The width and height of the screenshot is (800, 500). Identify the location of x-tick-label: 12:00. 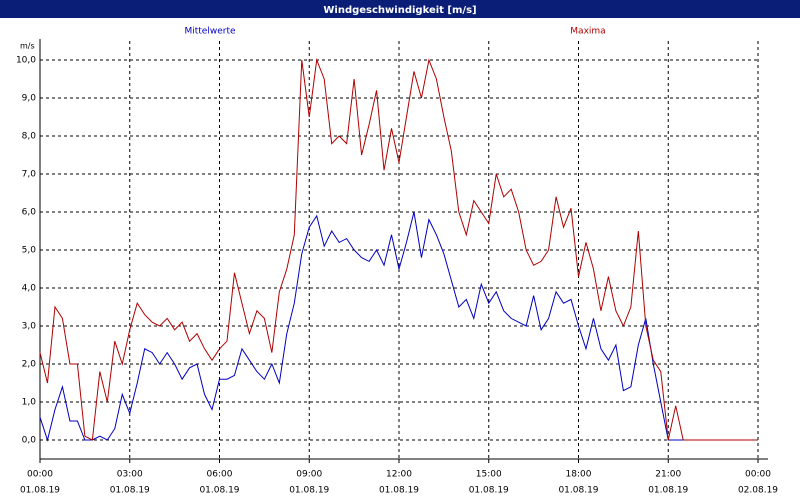
(399, 475).